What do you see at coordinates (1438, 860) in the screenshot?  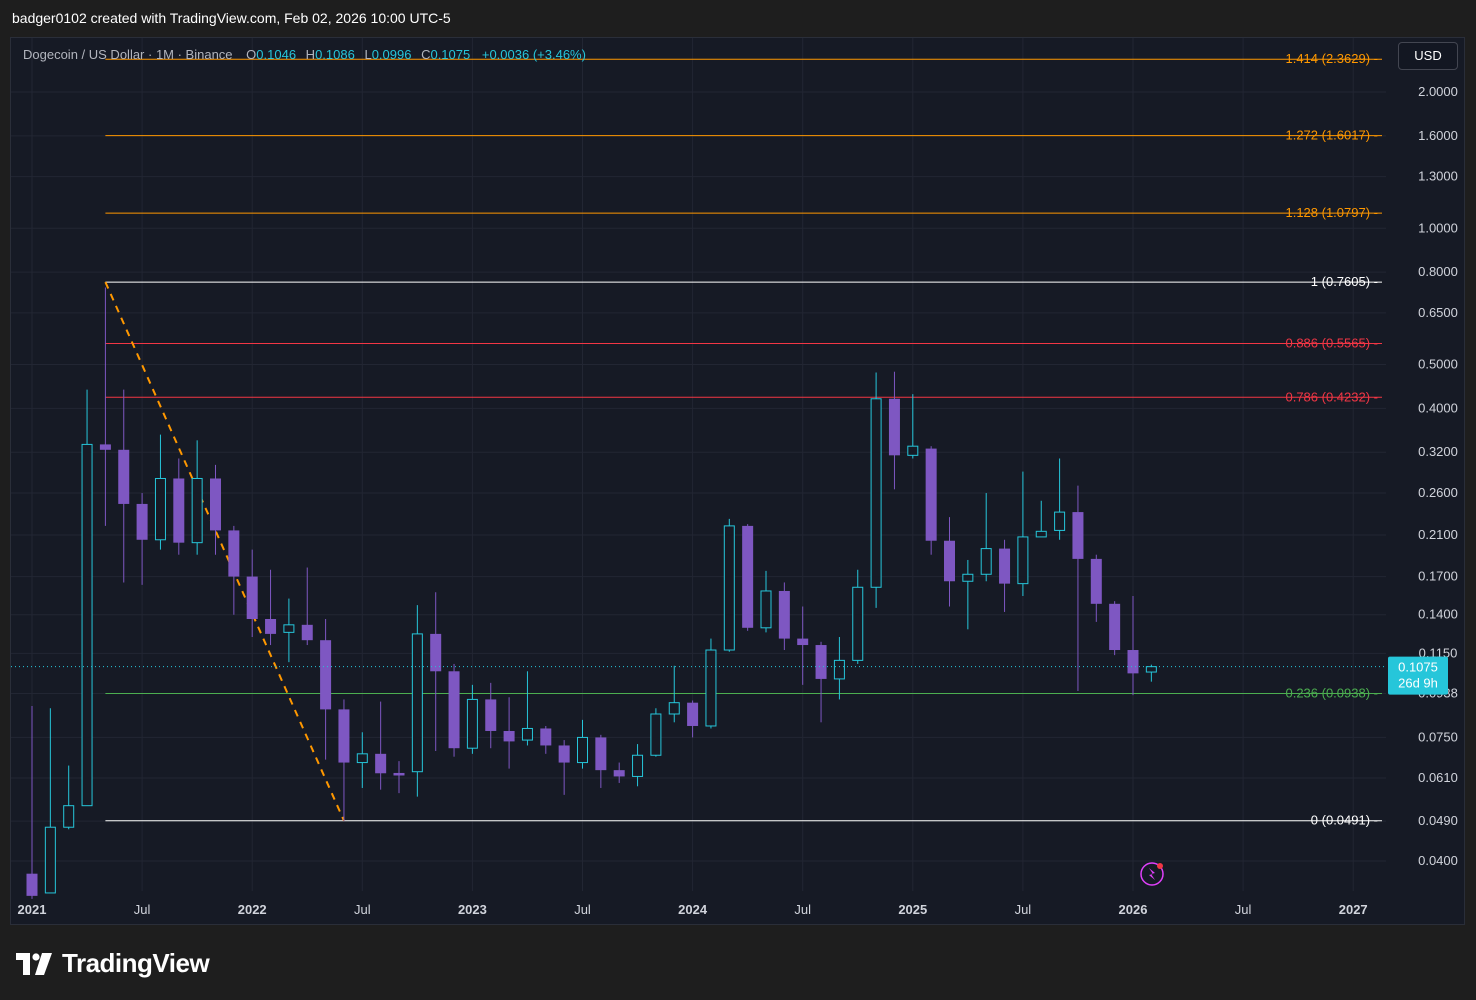 I see `price-axis-label: 0.0400` at bounding box center [1438, 860].